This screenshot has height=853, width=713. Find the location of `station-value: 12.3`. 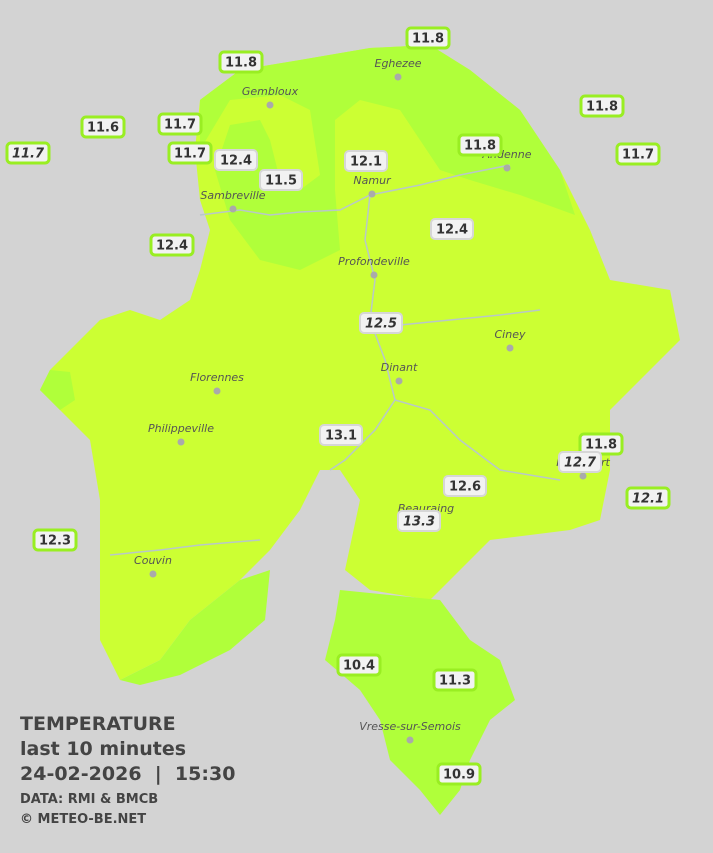

station-value: 12.3 is located at coordinates (55, 541).